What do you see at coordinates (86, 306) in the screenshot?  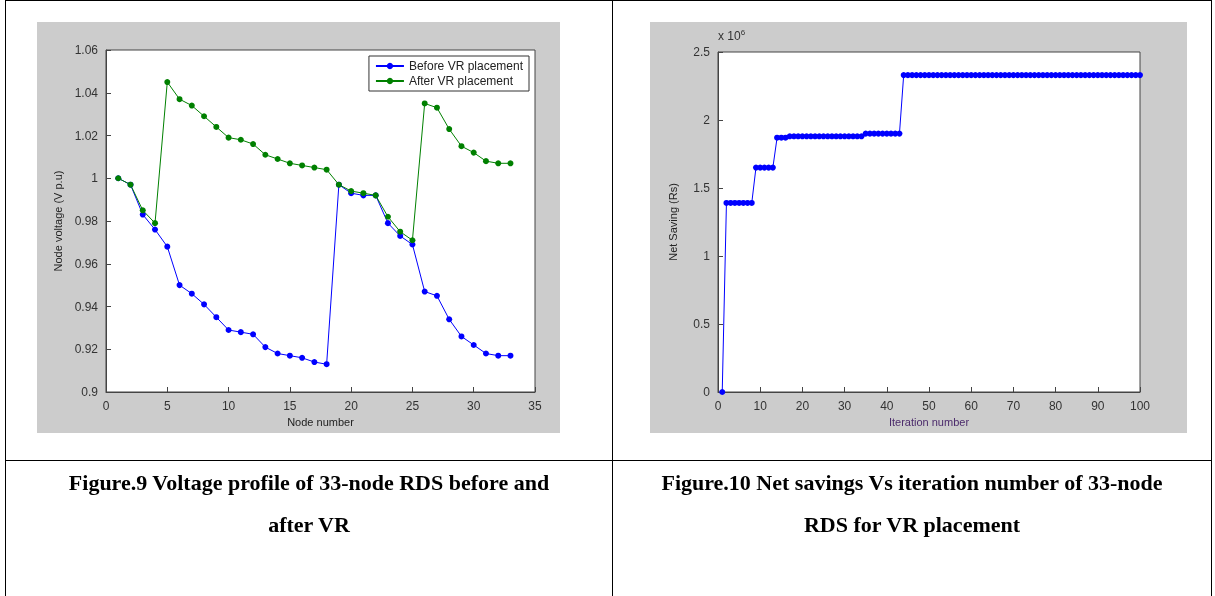 I see `y-tick-label: 0.94` at bounding box center [86, 306].